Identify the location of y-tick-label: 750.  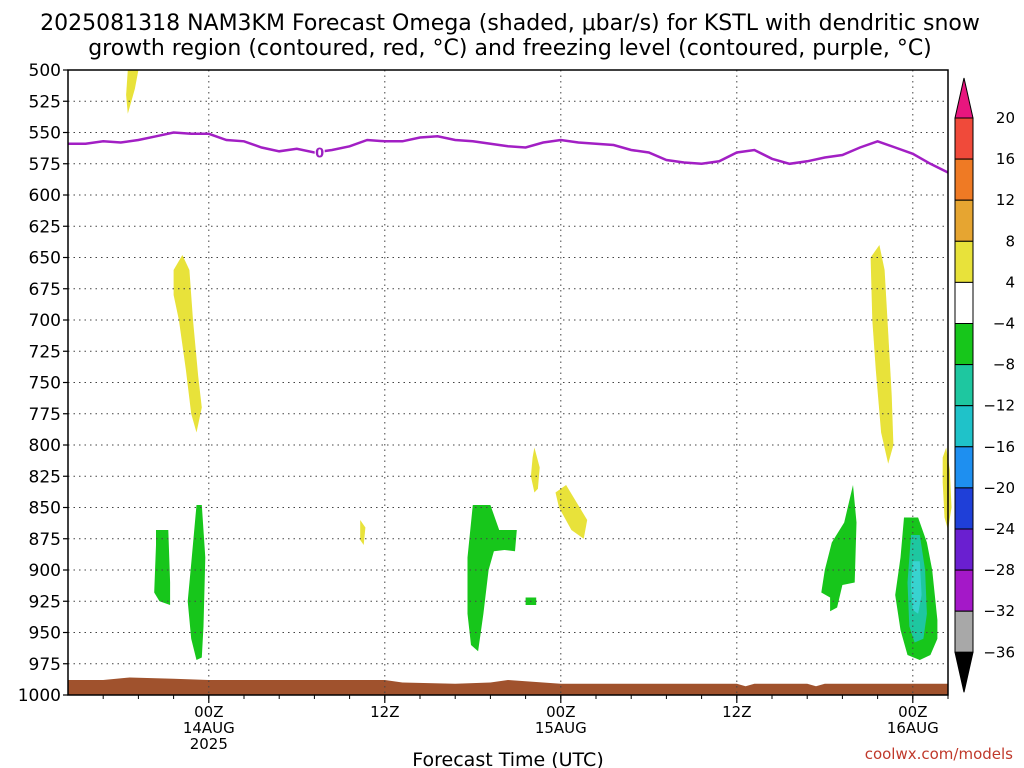
(45, 384).